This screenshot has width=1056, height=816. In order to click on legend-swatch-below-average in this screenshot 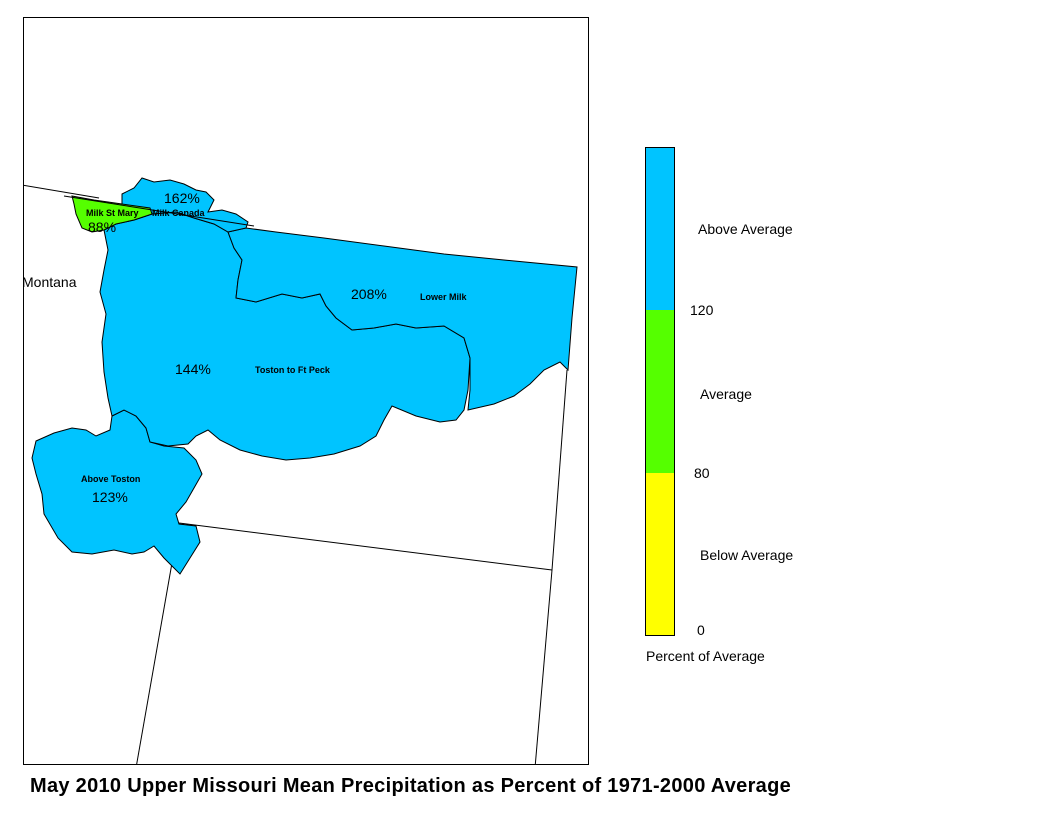, I will do `click(660, 554)`.